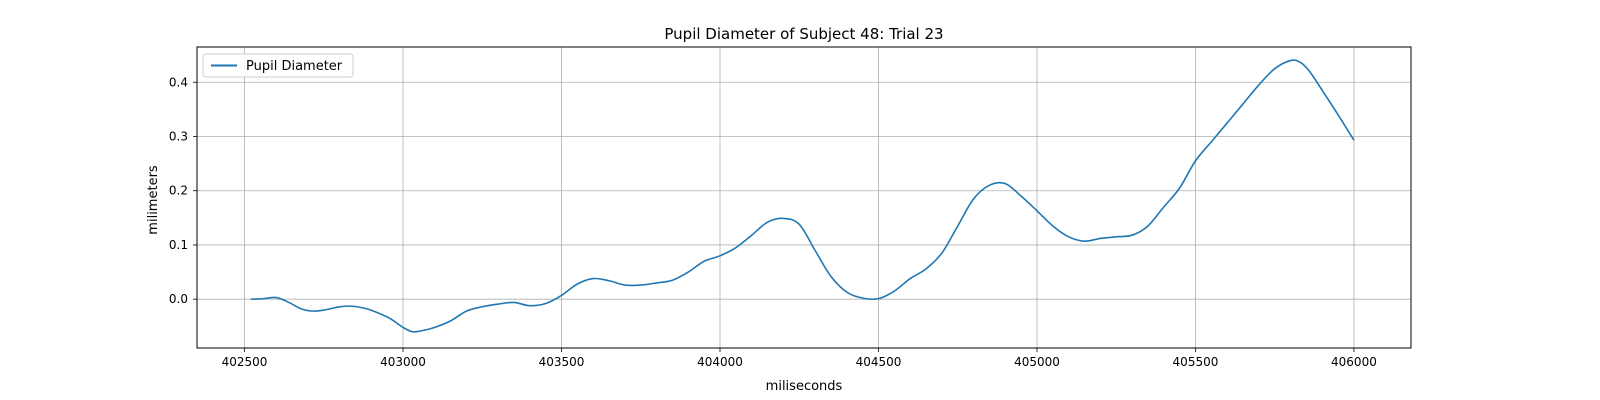 The width and height of the screenshot is (1600, 400). I want to click on legend-label: Pupil Diameter, so click(294, 66).